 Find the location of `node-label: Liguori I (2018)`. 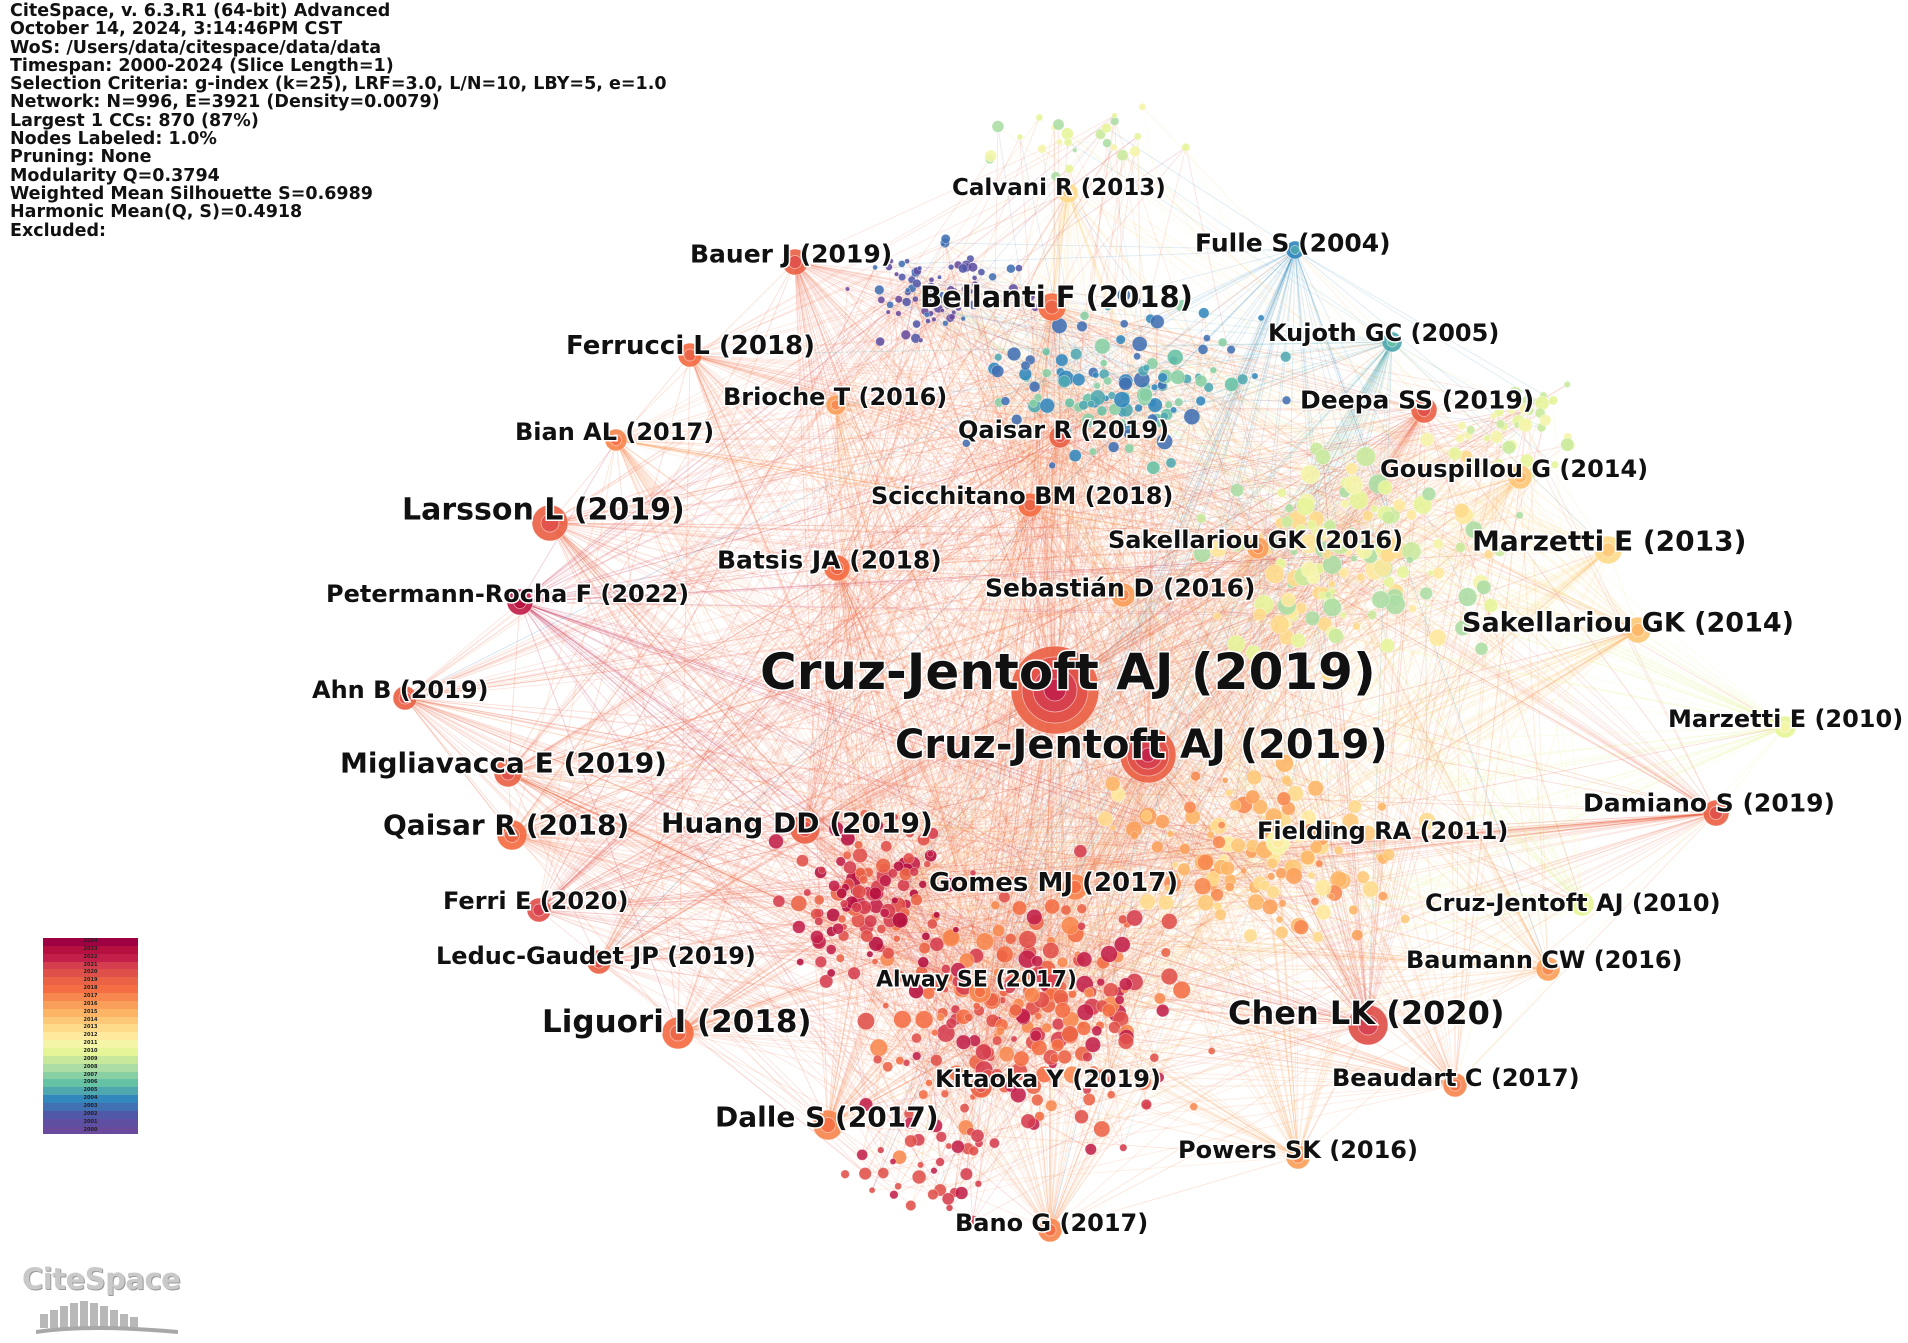

node-label: Liguori I (2018) is located at coordinates (677, 1022).